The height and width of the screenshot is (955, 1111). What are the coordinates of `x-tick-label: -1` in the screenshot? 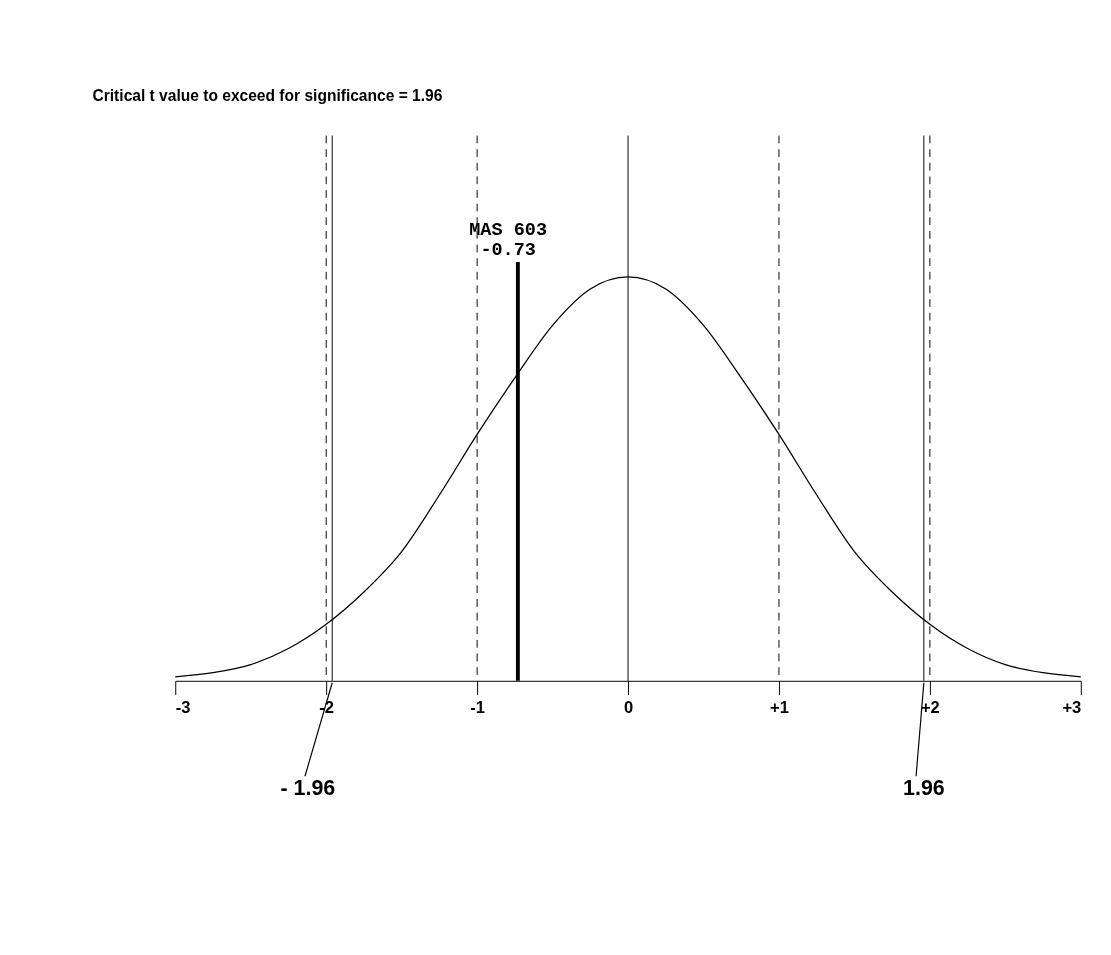 It's located at (477, 708).